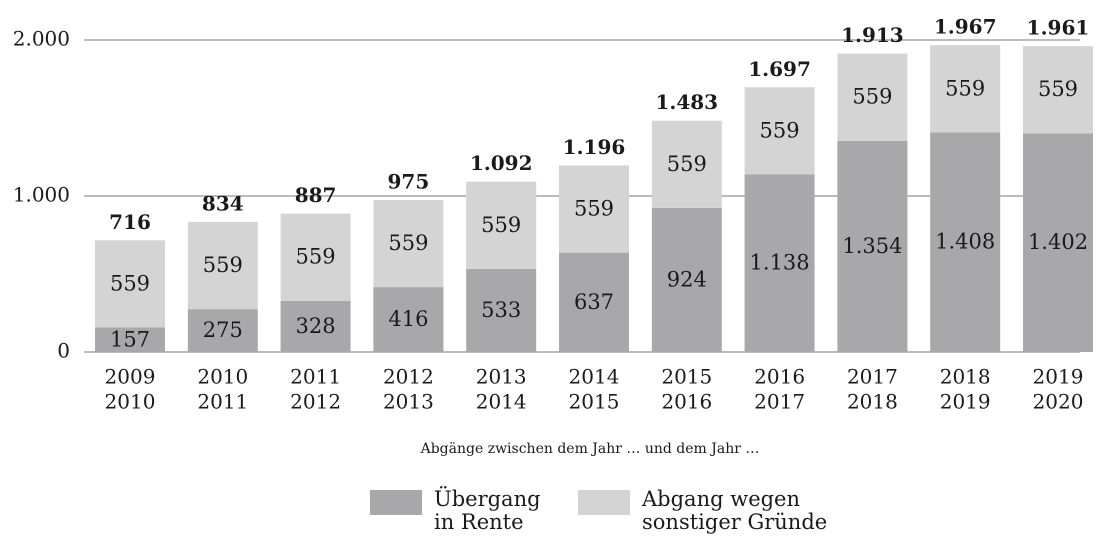  What do you see at coordinates (735, 510) in the screenshot?
I see `legend-label: Abgang wegen sonstiger Gründe` at bounding box center [735, 510].